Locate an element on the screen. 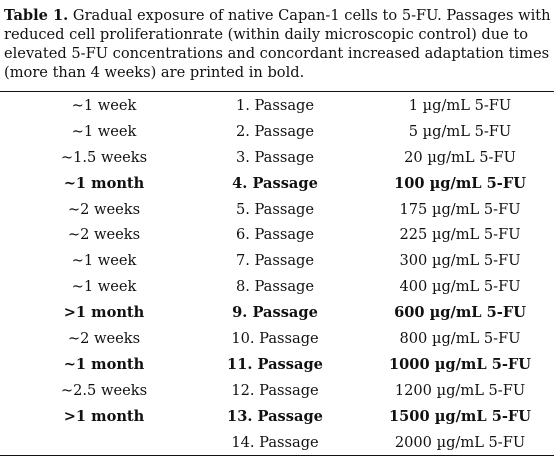 The height and width of the screenshot is (467, 554). concentration-cell: 225 µg/mL 5-FU is located at coordinates (460, 235).